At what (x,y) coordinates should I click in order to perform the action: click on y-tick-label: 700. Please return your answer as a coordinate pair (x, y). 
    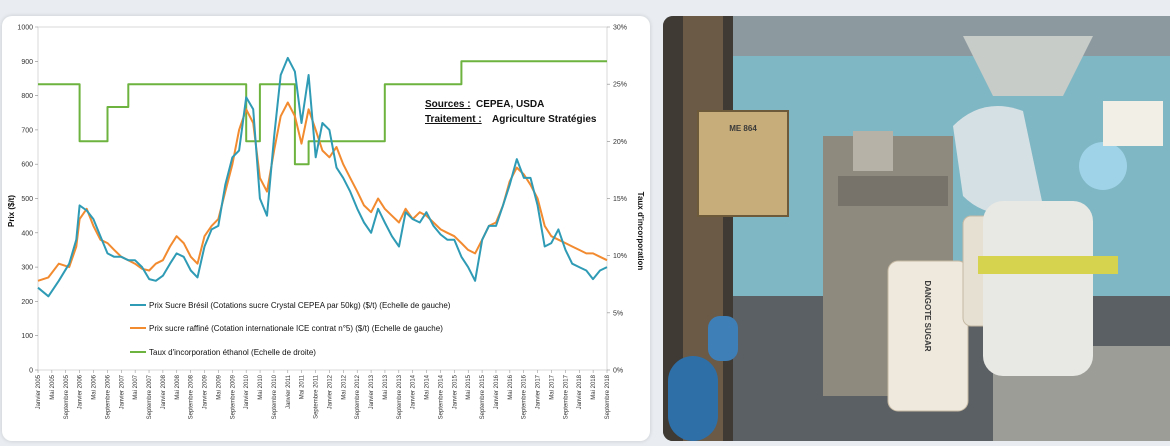
    Looking at the image, I should click on (27, 130).